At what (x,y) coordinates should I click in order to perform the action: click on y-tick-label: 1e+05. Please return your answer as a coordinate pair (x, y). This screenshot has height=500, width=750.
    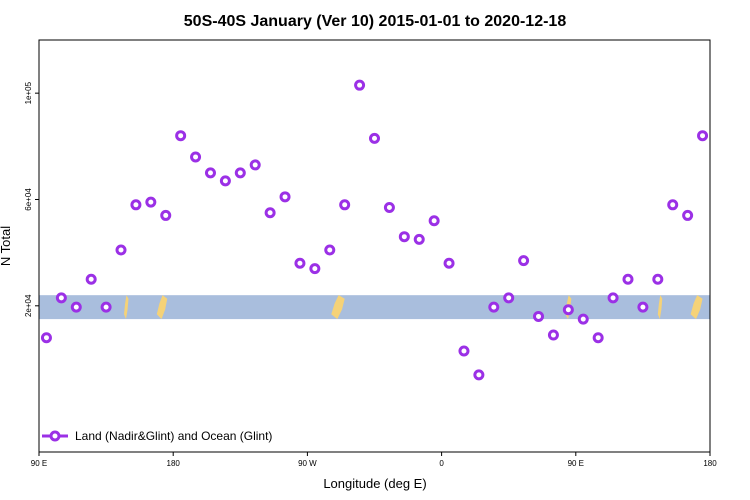
    Looking at the image, I should click on (28, 92).